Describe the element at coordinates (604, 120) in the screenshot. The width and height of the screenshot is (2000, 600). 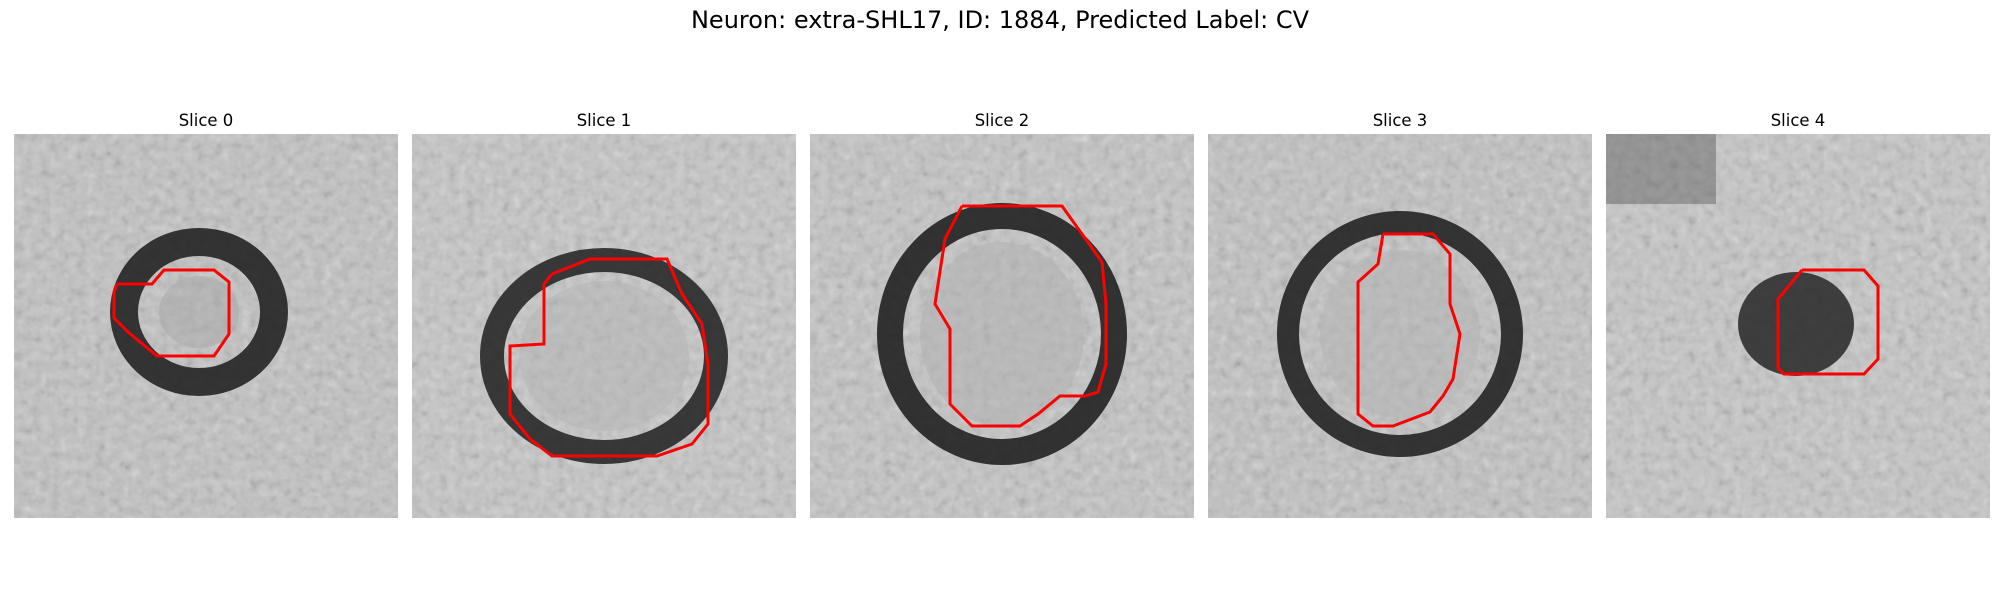
I see `panel-title: Slice 1` at that location.